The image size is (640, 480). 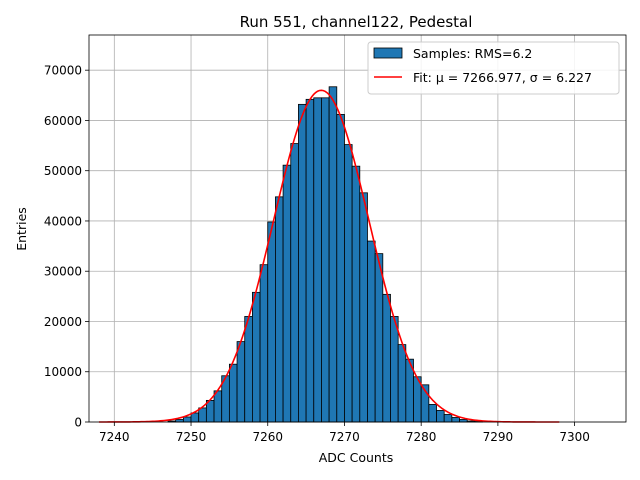 I want to click on x-tick-label: 7290, so click(x=498, y=437).